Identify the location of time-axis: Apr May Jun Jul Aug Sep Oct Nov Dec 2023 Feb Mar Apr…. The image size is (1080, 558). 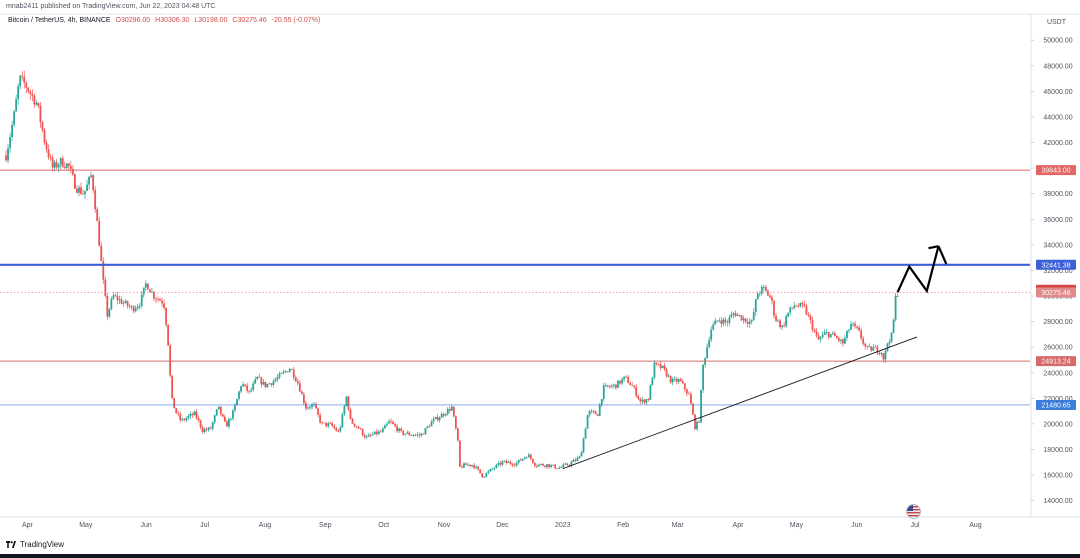
(502, 525).